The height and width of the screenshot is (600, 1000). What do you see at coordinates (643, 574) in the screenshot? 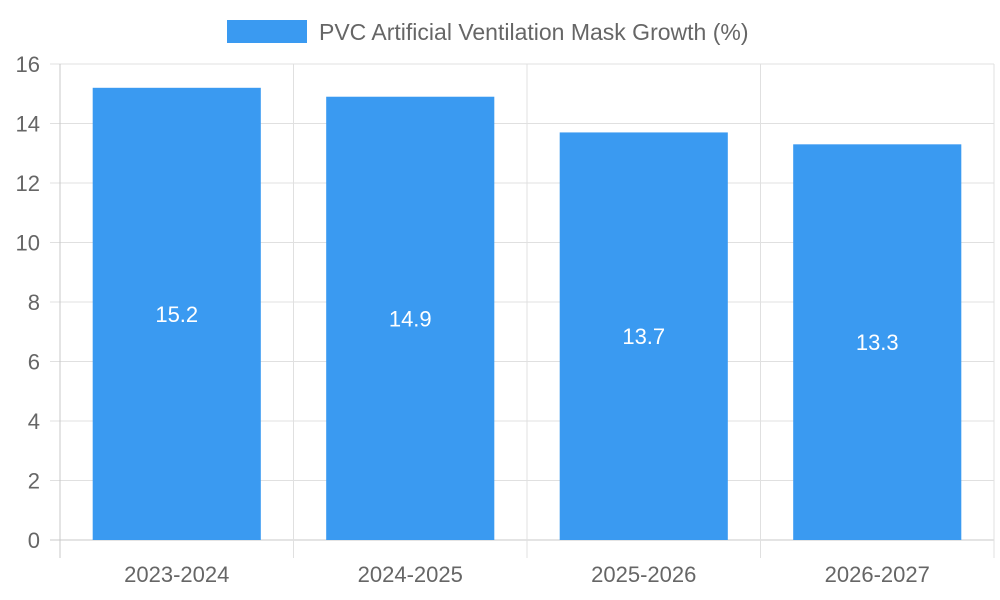
I see `x-tick-label: 2025-2026` at bounding box center [643, 574].